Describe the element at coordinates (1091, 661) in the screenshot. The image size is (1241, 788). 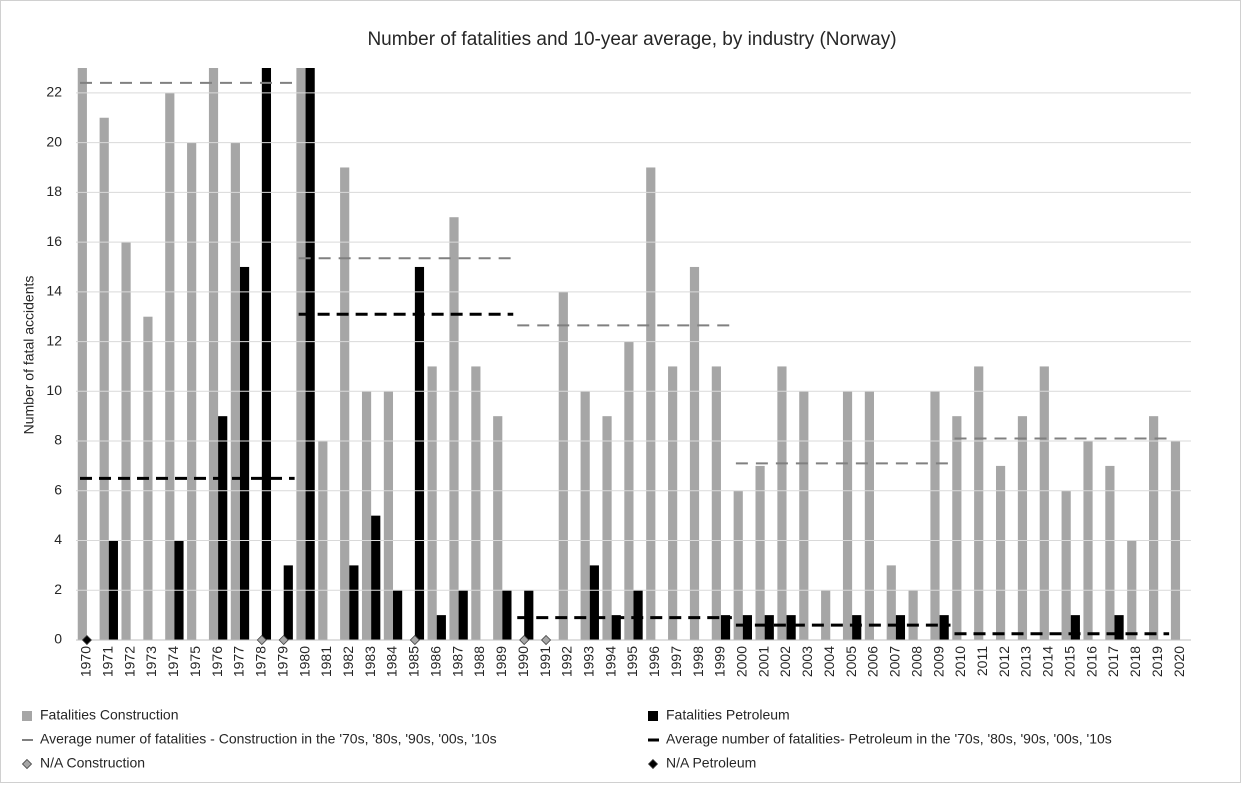
I see `x-tick-label: 2016` at that location.